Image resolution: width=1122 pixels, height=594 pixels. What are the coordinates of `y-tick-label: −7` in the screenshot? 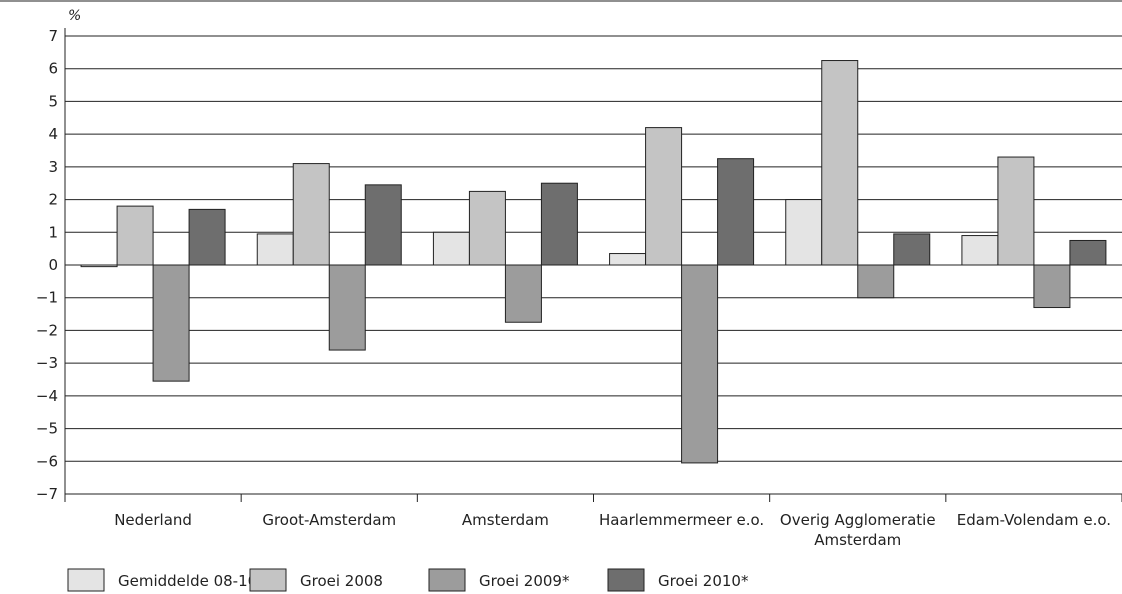 It's located at (47, 494).